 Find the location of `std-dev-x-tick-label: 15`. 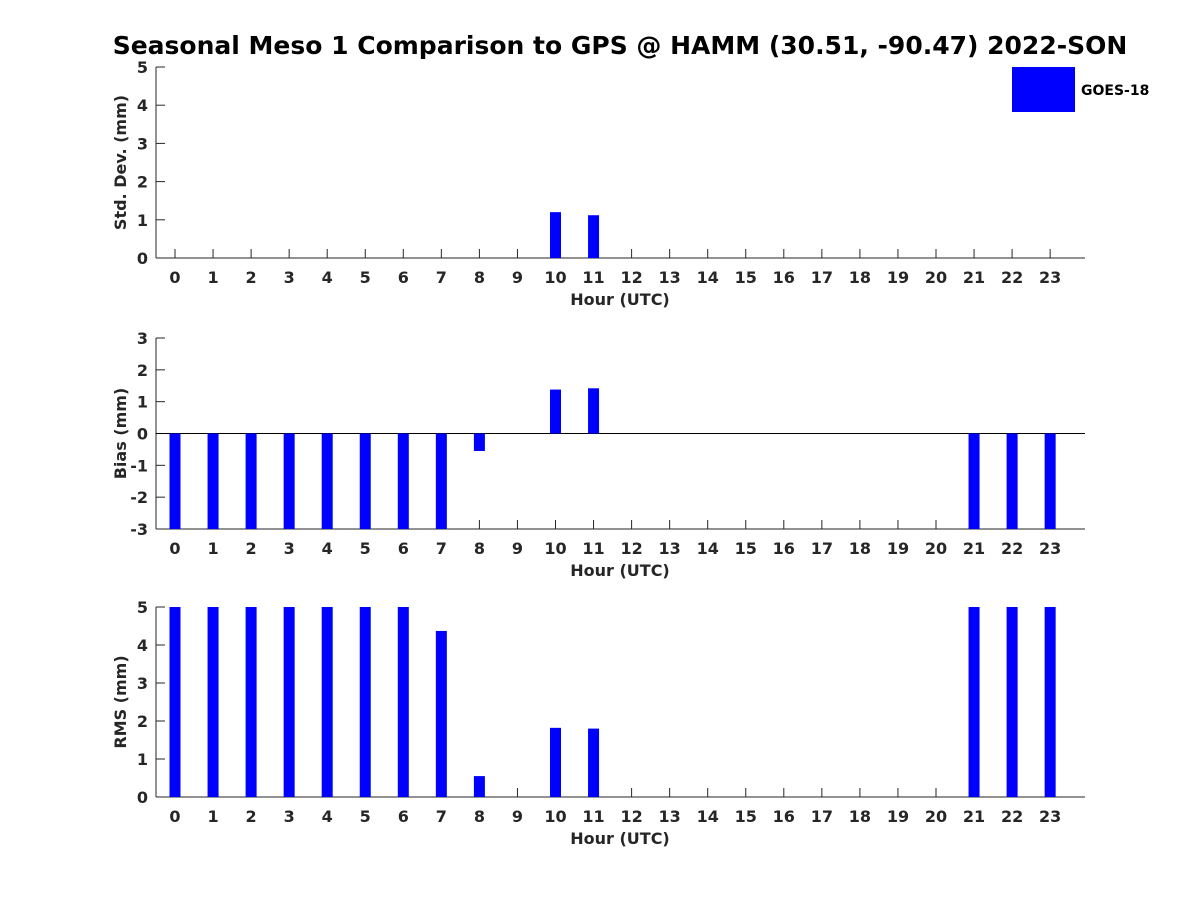

std-dev-x-tick-label: 15 is located at coordinates (746, 277).